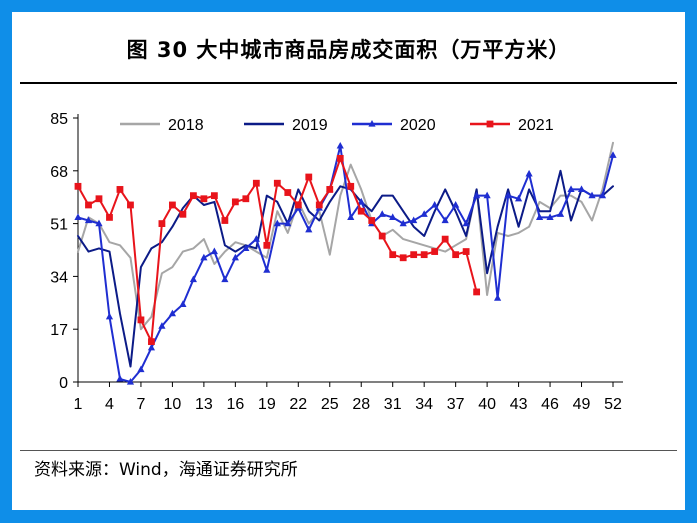 This screenshot has height=523, width=697. Describe the element at coordinates (582, 404) in the screenshot. I see `x-tick-label: 49` at that location.